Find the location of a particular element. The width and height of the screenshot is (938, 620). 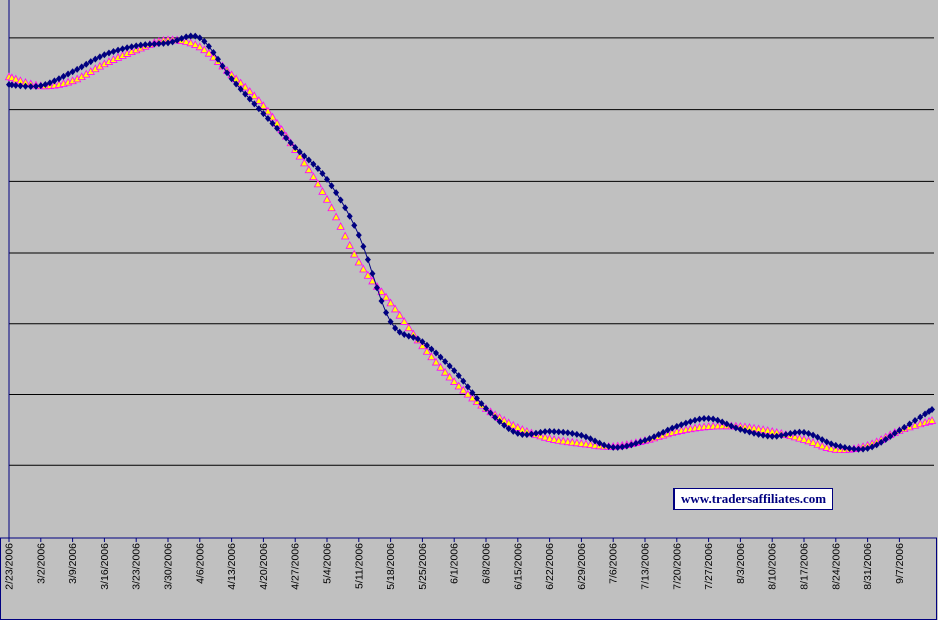

x-tick-label: 5/11/2006 is located at coordinates (359, 566).